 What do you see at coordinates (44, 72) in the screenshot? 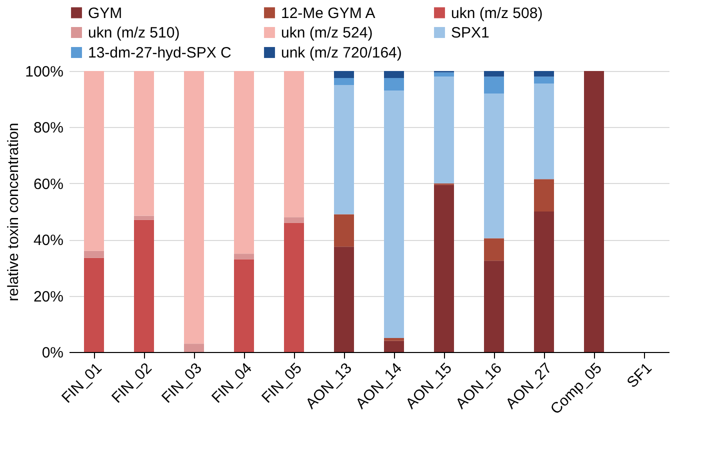
I see `y-tick-label: 100%` at bounding box center [44, 72].